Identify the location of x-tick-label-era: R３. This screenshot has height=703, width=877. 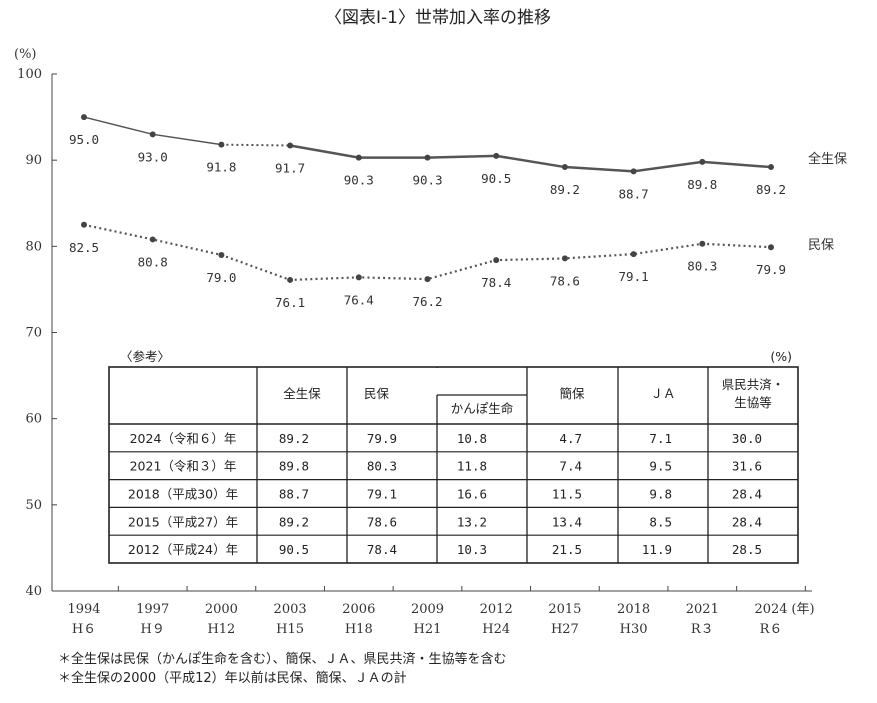
(702, 629).